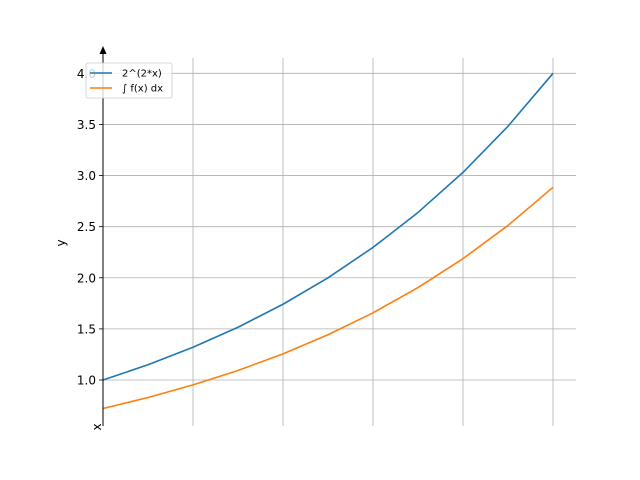 The height and width of the screenshot is (480, 640). I want to click on y-tick-label: 2.5, so click(86, 227).